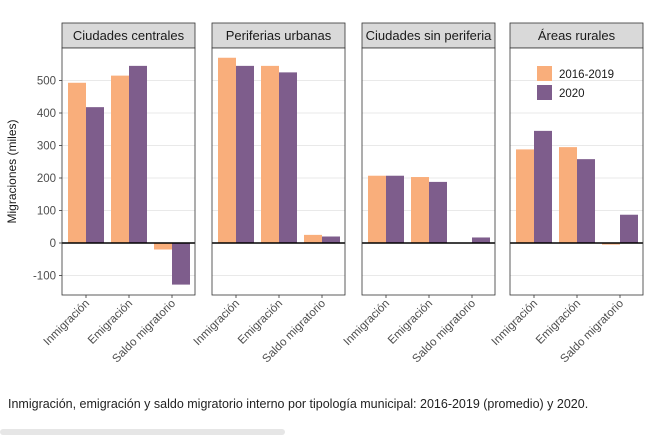  Describe the element at coordinates (46, 179) in the screenshot. I see `y-tick-label: 200` at that location.